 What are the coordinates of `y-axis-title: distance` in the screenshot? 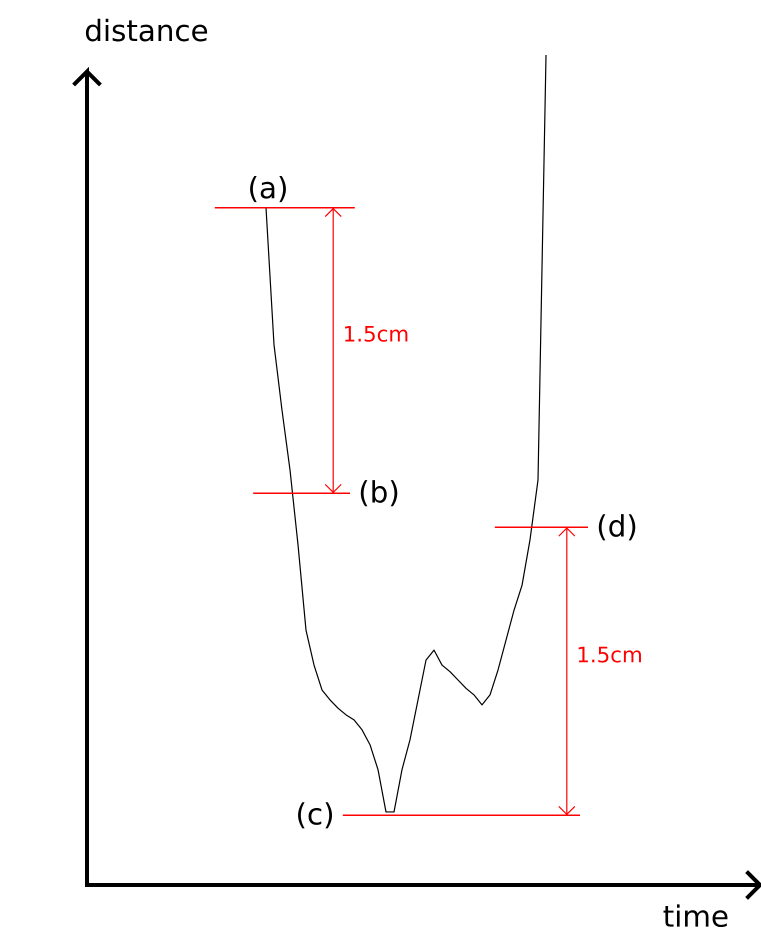 It's located at (147, 30).